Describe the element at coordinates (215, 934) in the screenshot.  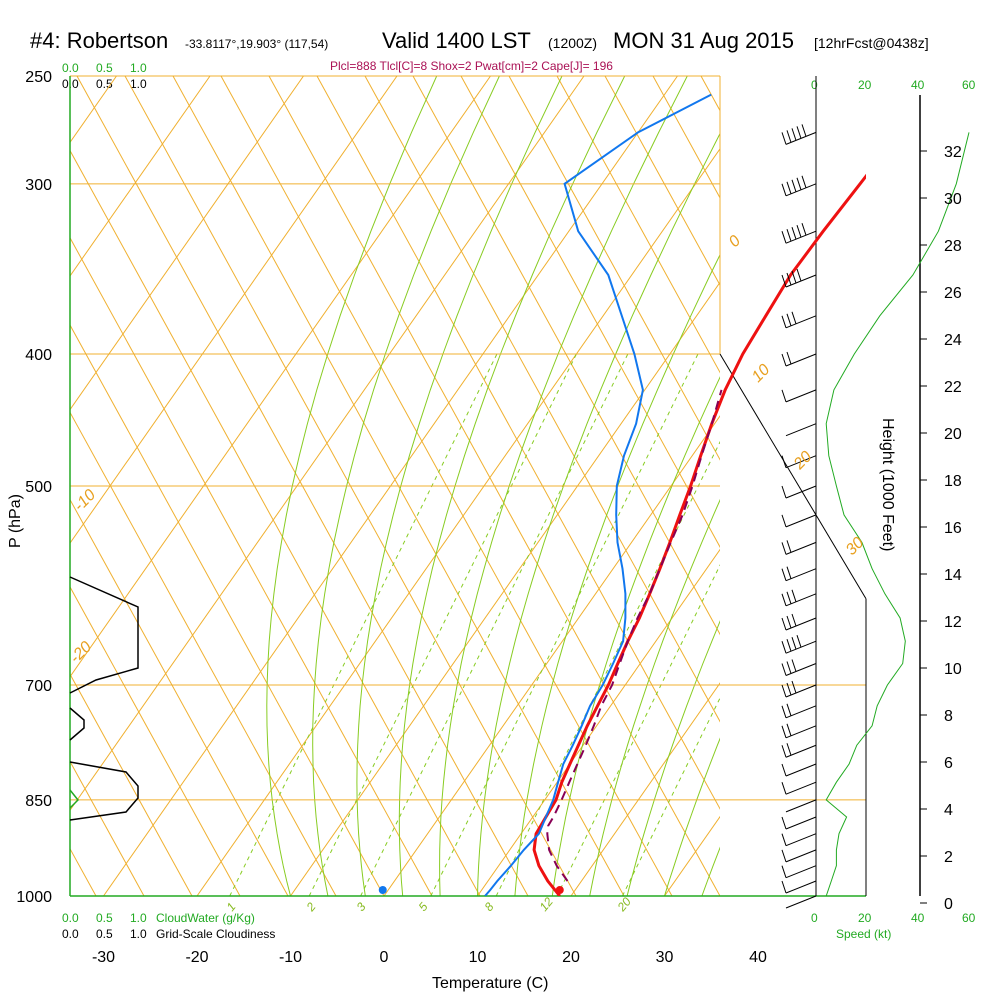
I see `cloudiness-label: Grid-Scale Cloudiness` at that location.